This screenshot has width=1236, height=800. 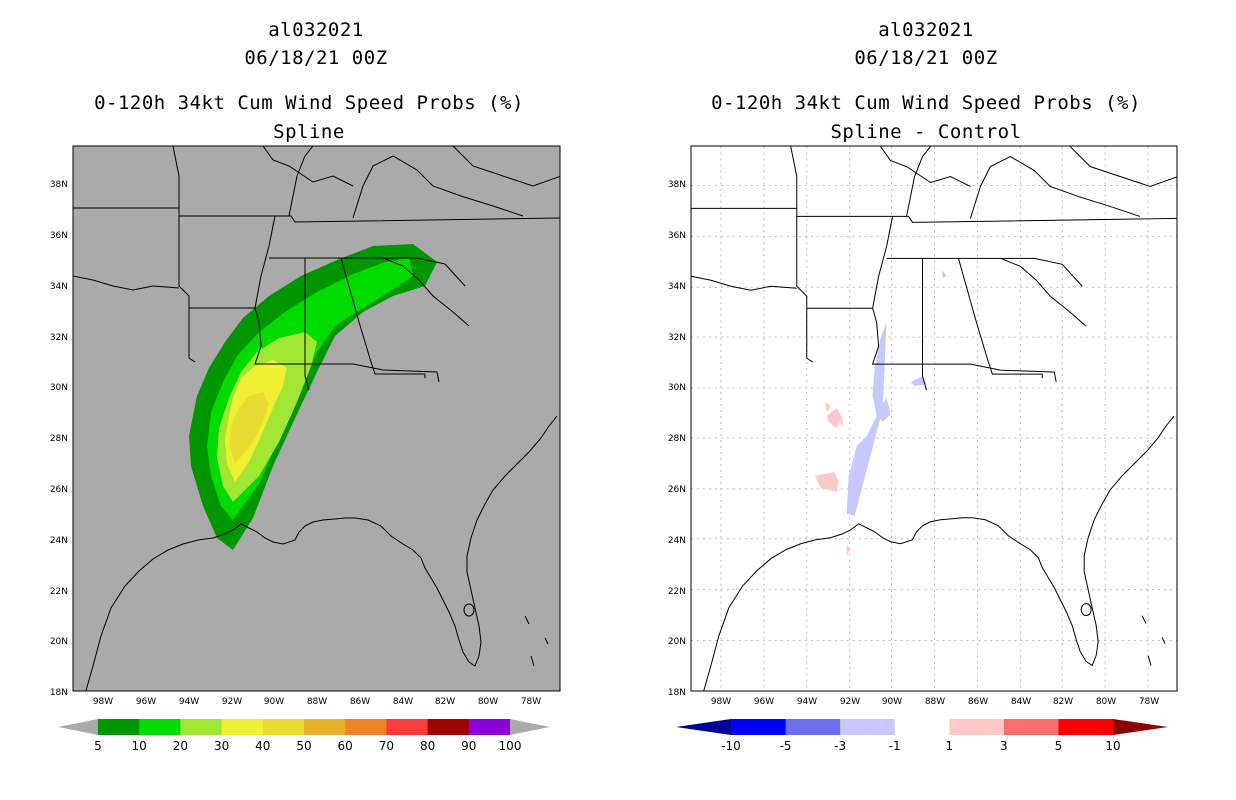 I want to click on left-colorbar-high-arrow, so click(x=530, y=727).